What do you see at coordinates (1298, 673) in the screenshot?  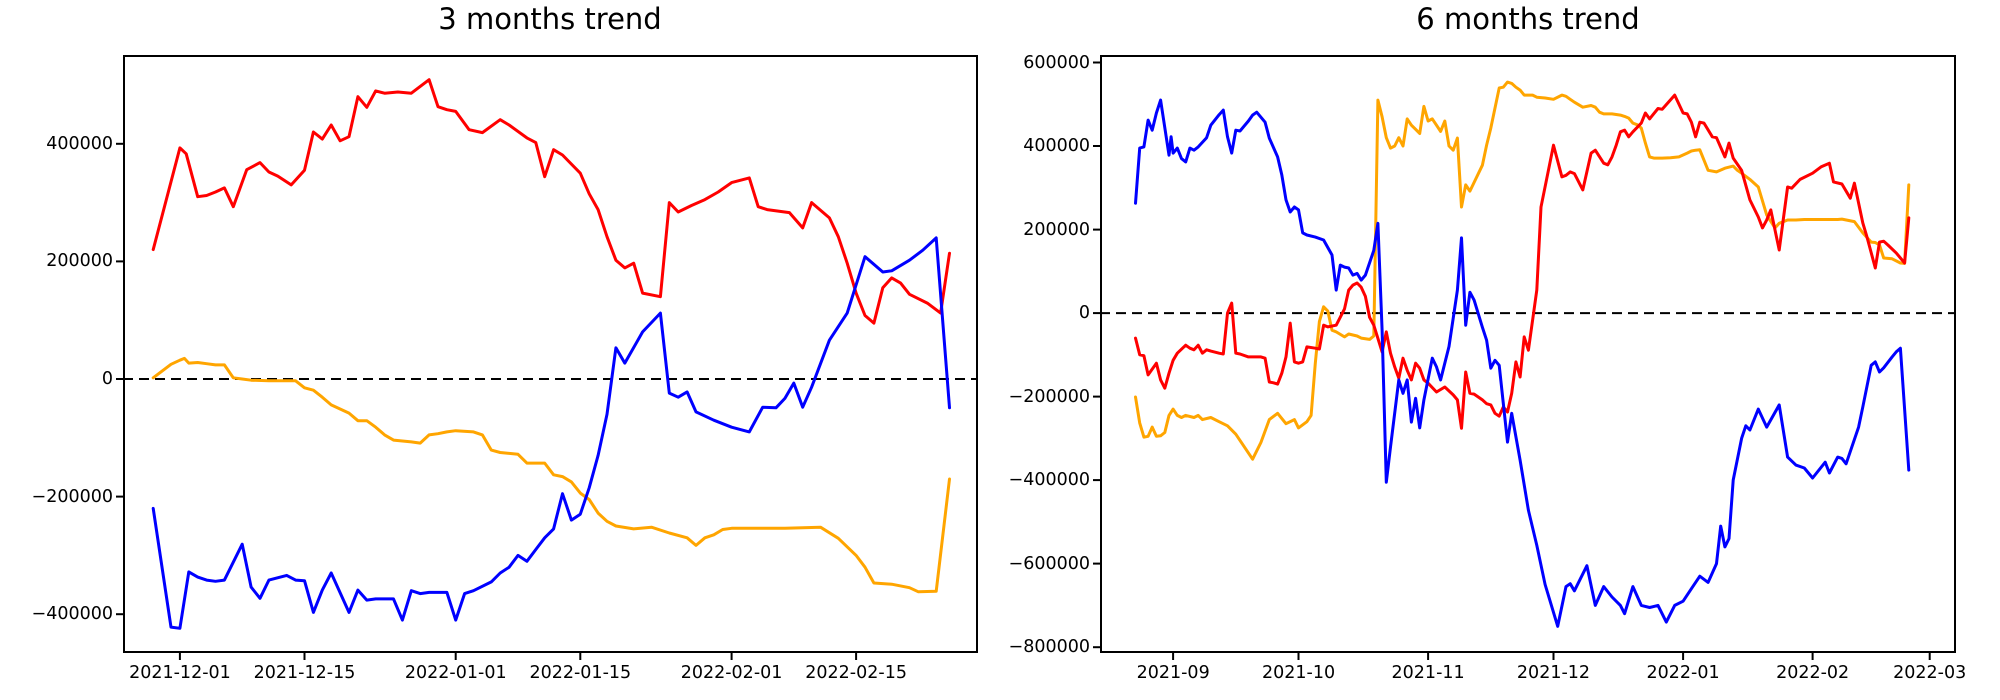 I see `x-tick-label: 2021-10` at bounding box center [1298, 673].